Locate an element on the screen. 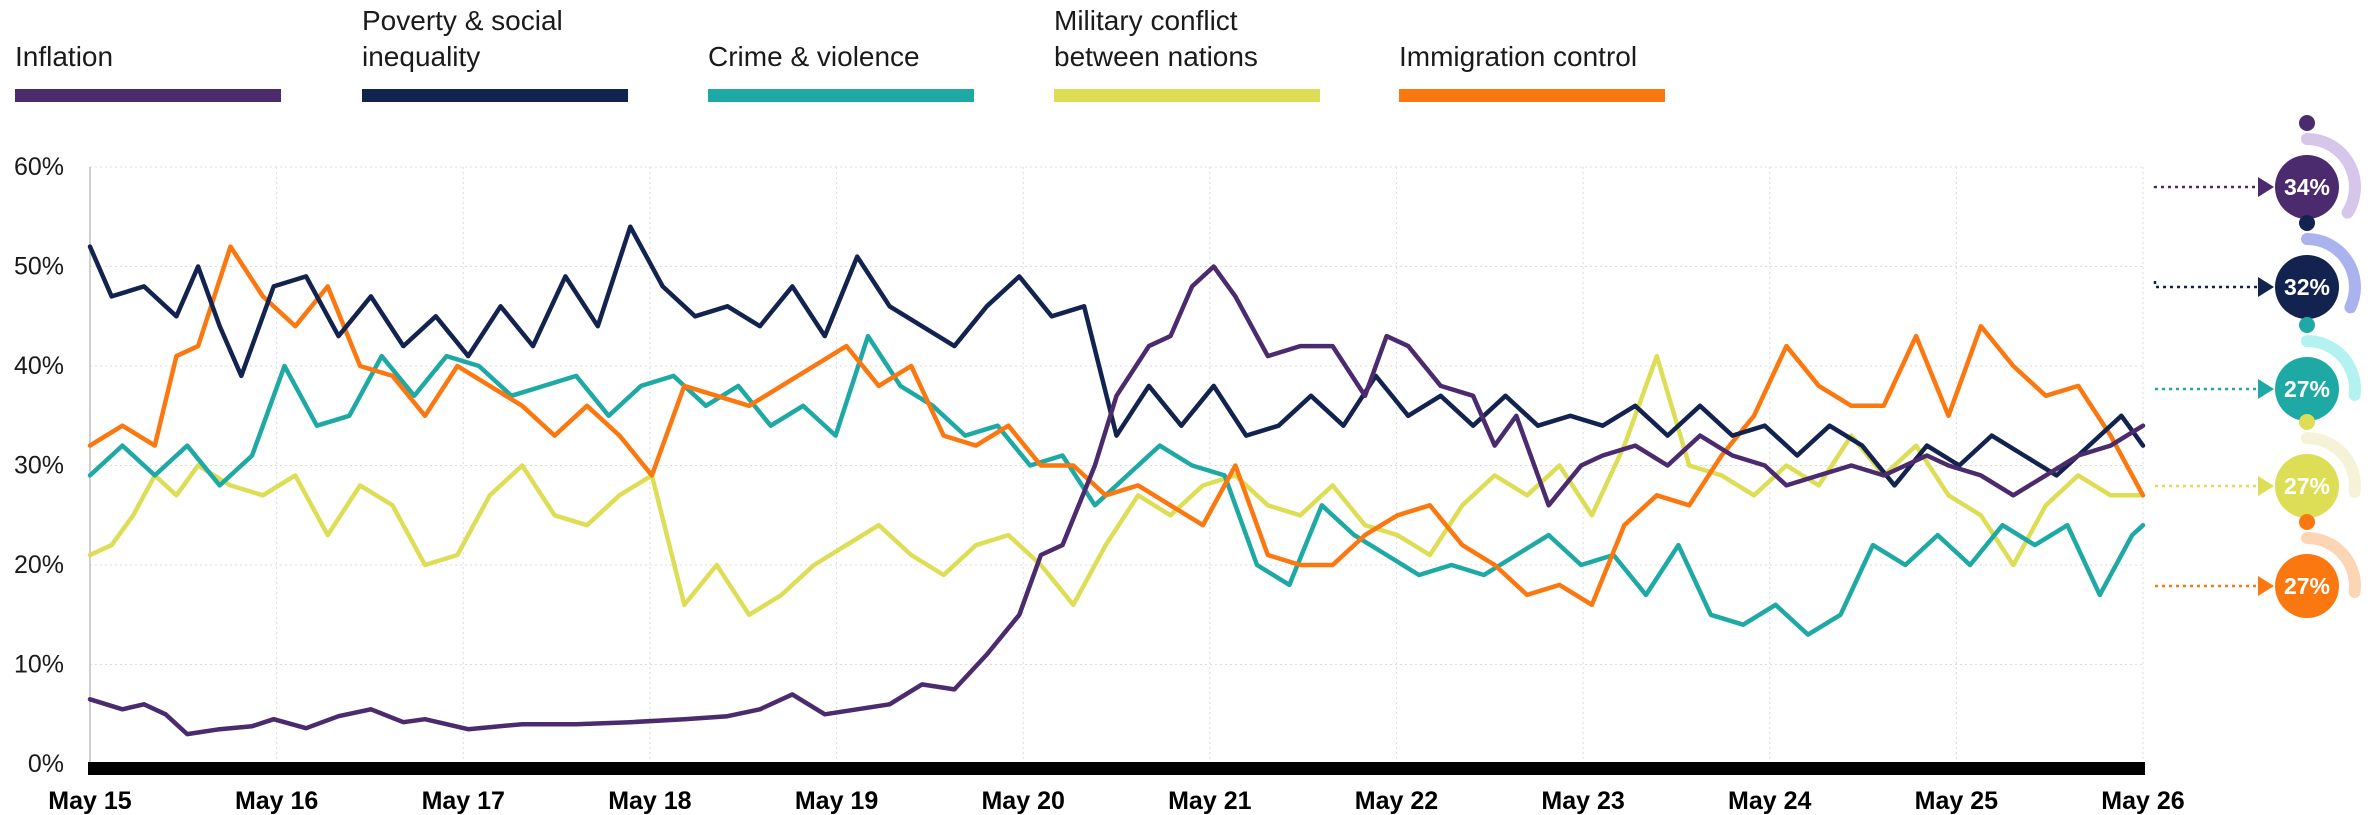 The height and width of the screenshot is (815, 2380). legend-label: between nations is located at coordinates (1156, 56).